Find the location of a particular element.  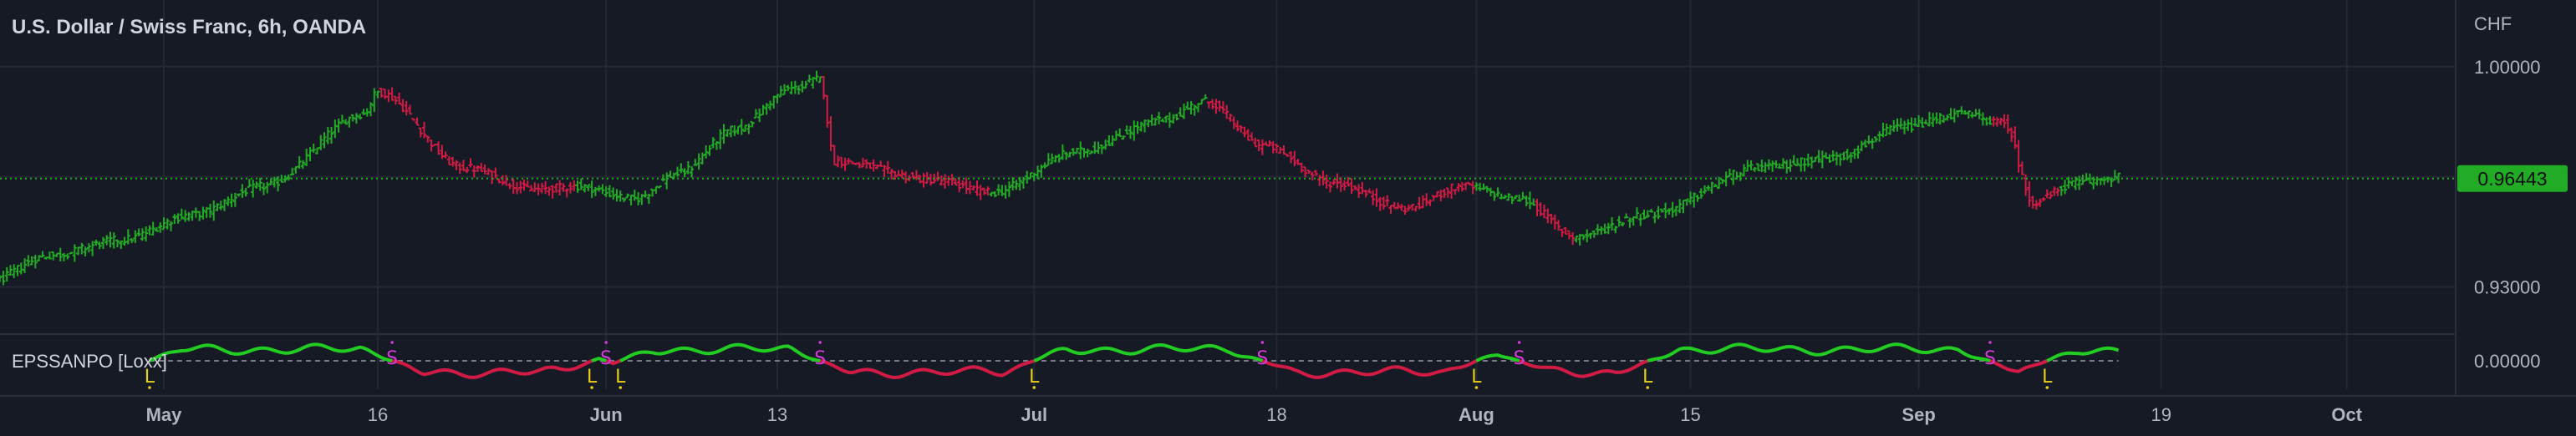

short-signal-marker: S is located at coordinates (1519, 355).